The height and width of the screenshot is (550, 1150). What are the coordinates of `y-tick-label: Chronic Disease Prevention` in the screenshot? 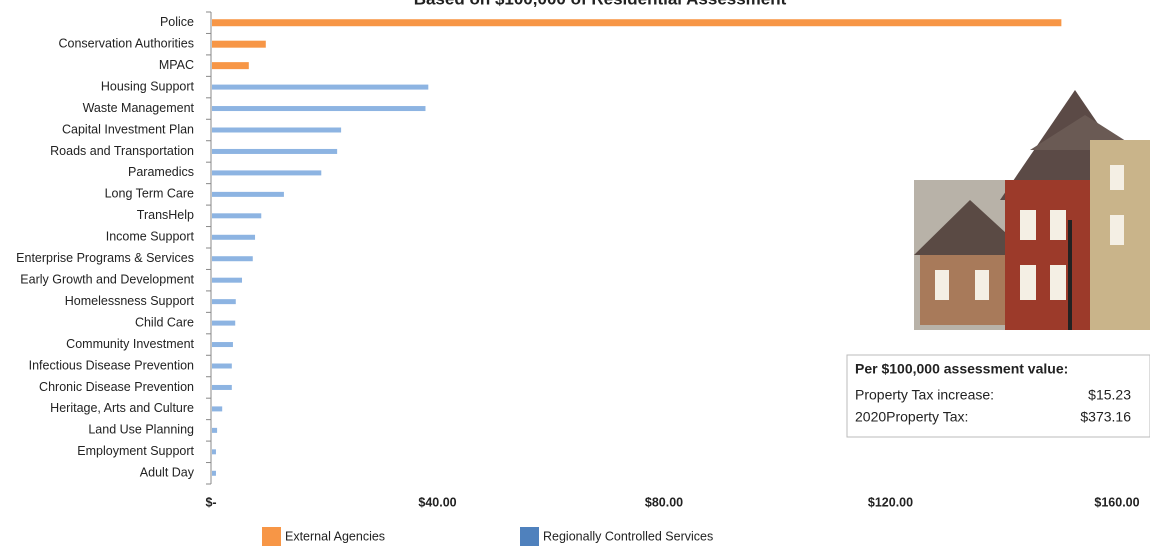 It's located at (116, 387).